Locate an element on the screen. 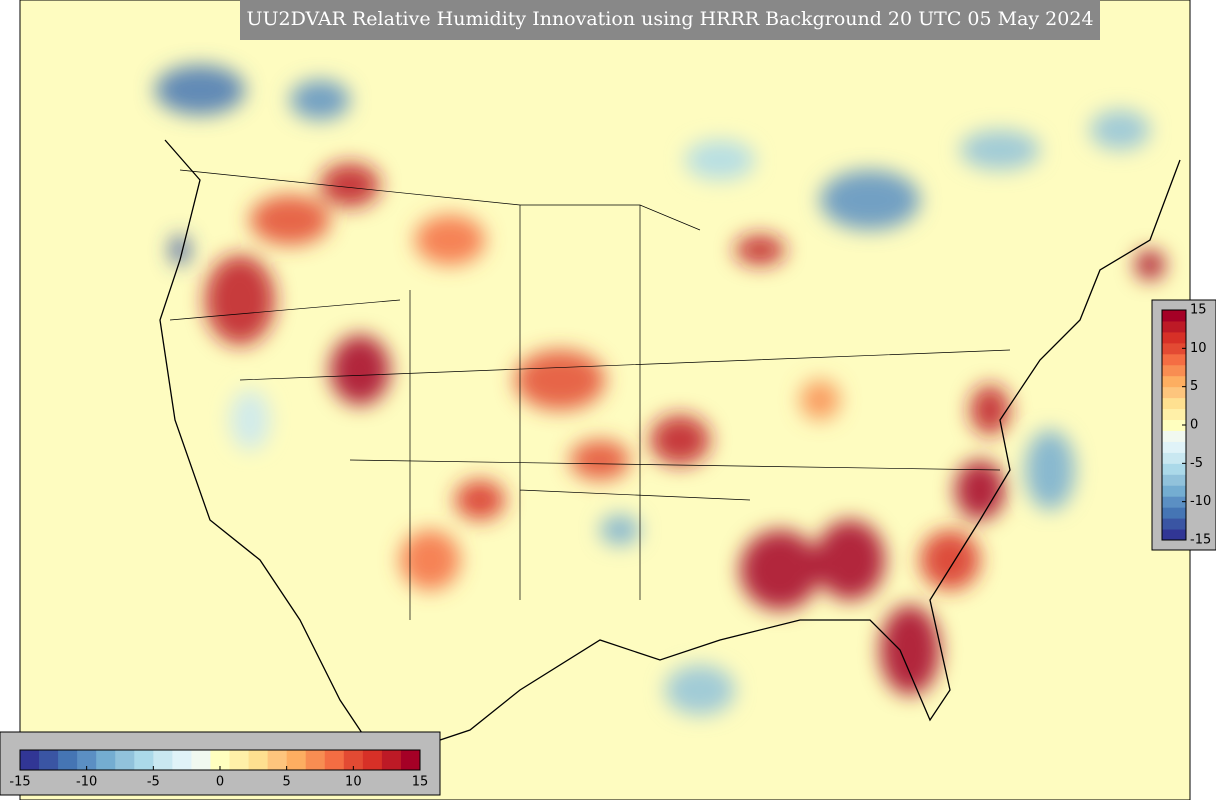 This screenshot has height=800, width=1216. vertical-colorbar: -15 -10 -5 0 5 10 15 is located at coordinates (1186, 425).